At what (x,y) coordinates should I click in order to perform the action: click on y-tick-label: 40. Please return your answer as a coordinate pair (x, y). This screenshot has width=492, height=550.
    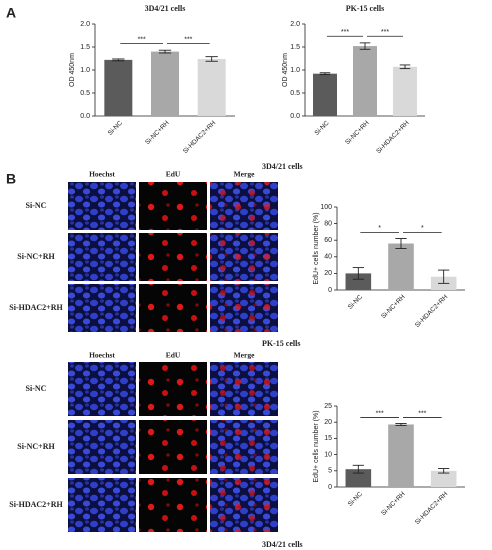
    Looking at the image, I should click on (328, 257).